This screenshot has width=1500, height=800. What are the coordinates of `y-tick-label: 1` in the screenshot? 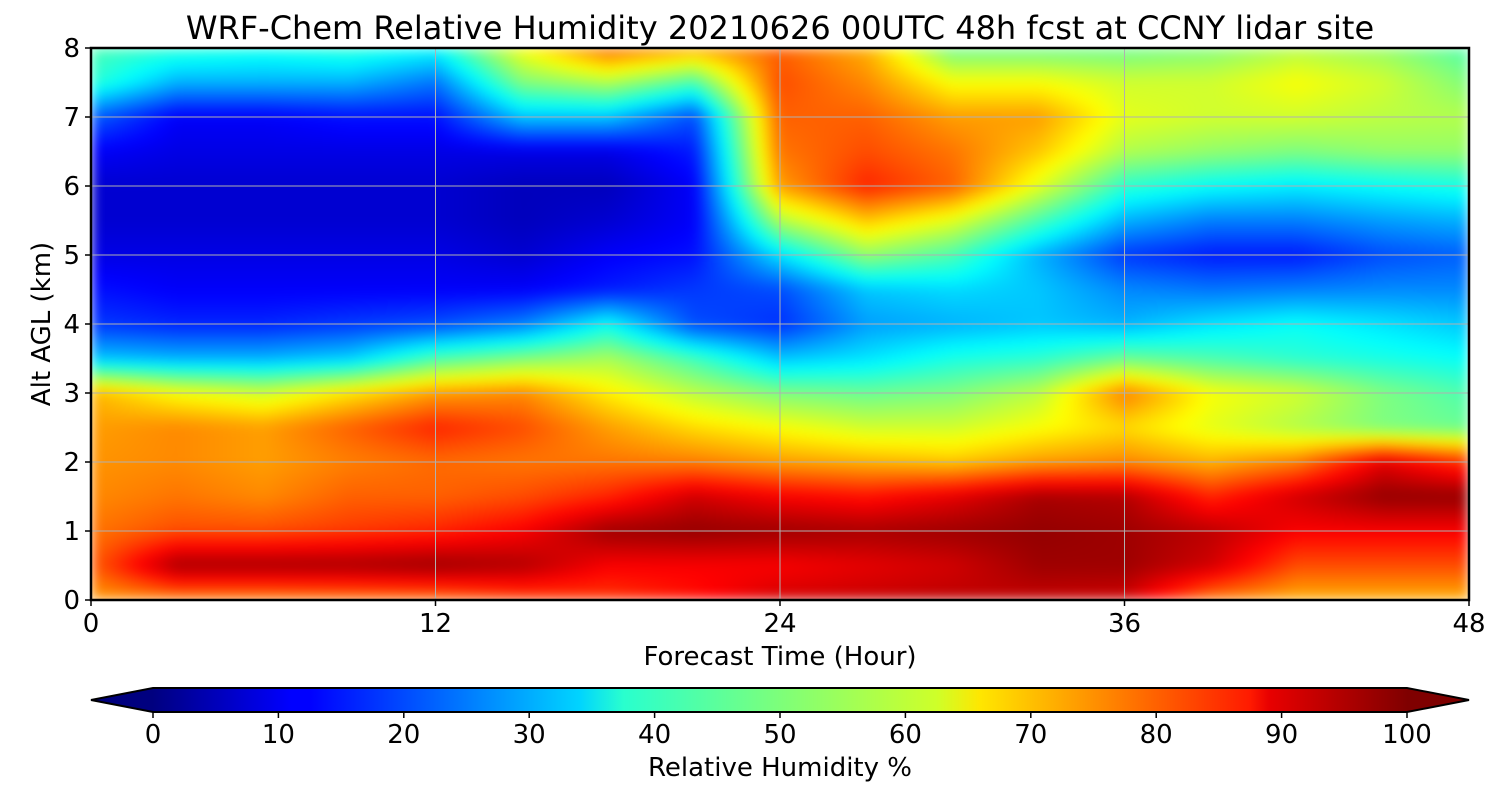 It's located at (71, 532).